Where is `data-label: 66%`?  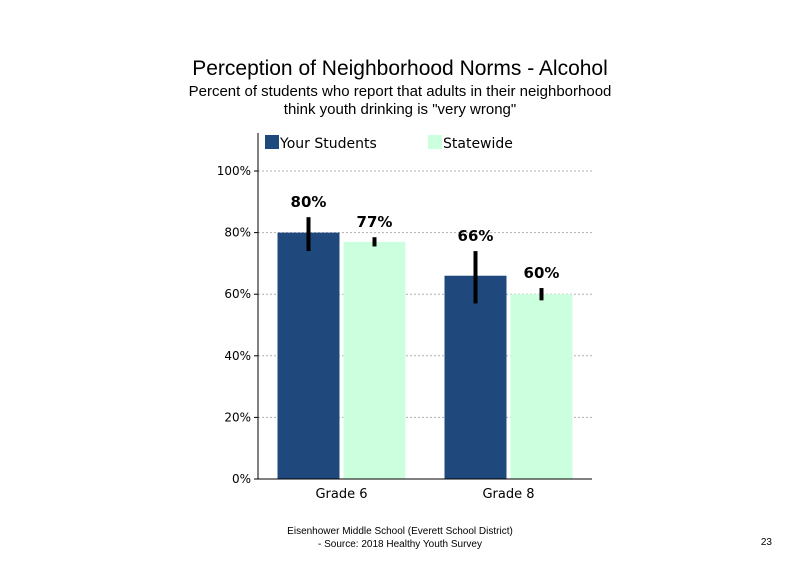 data-label: 66% is located at coordinates (476, 236).